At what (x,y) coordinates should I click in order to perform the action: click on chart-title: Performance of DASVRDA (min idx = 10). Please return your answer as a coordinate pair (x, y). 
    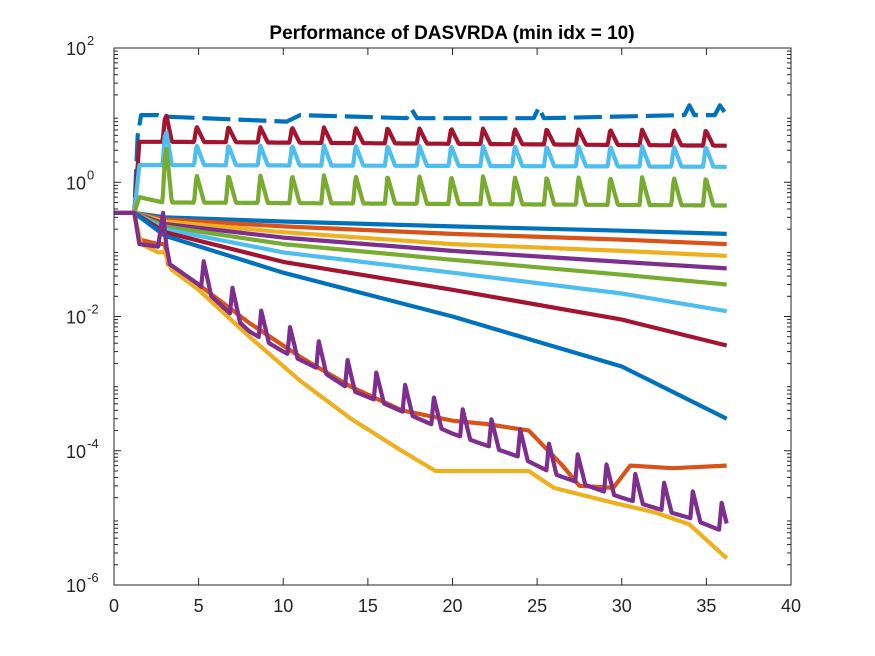
    Looking at the image, I should click on (451, 33).